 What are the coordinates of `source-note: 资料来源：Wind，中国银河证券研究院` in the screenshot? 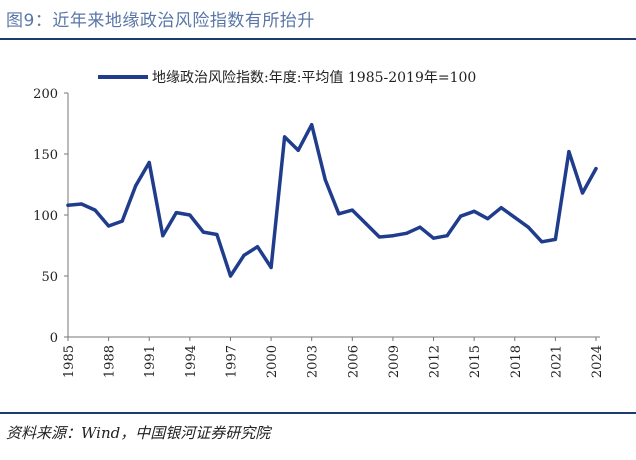 It's located at (138, 433).